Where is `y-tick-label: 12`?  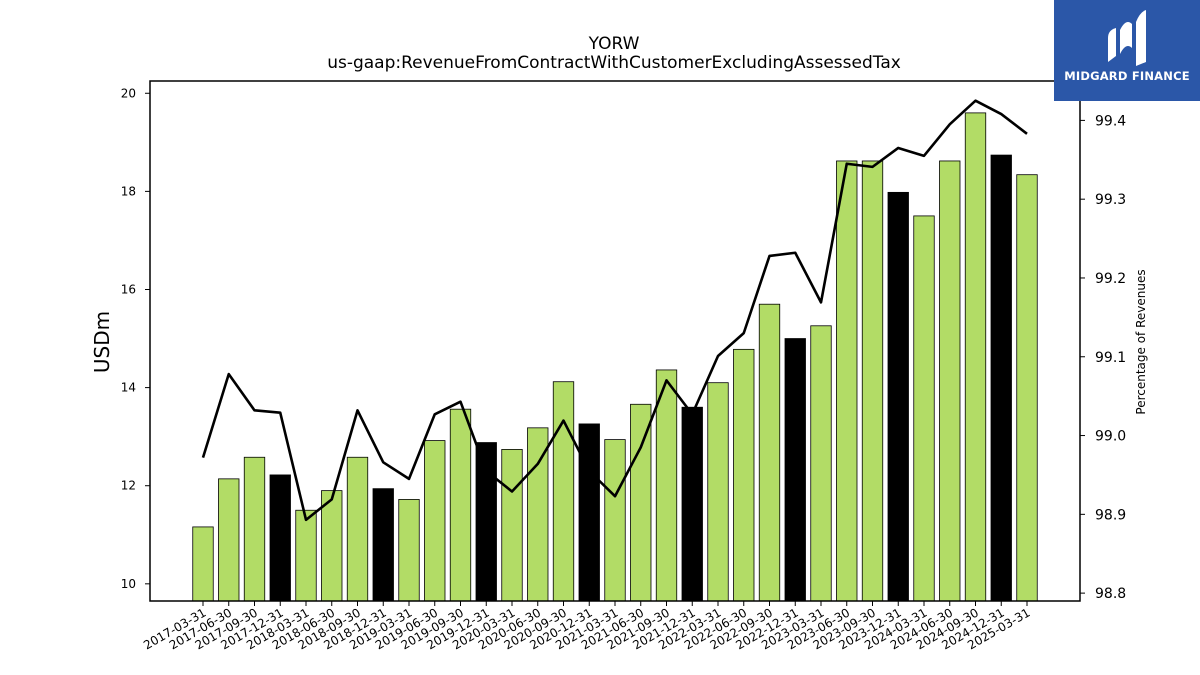 y-tick-label: 12 is located at coordinates (128, 486).